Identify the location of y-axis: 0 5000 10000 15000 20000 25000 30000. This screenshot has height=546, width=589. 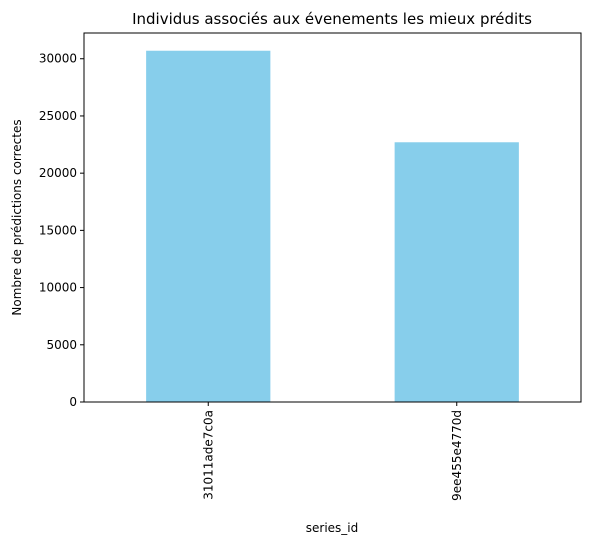
(61, 230).